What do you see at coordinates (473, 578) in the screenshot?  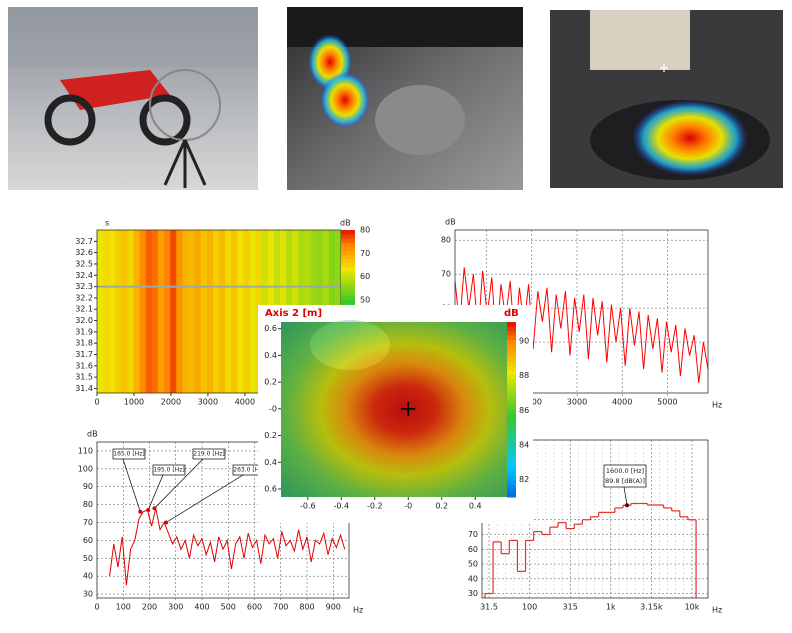 I see `y-tick-label: 40` at bounding box center [473, 578].